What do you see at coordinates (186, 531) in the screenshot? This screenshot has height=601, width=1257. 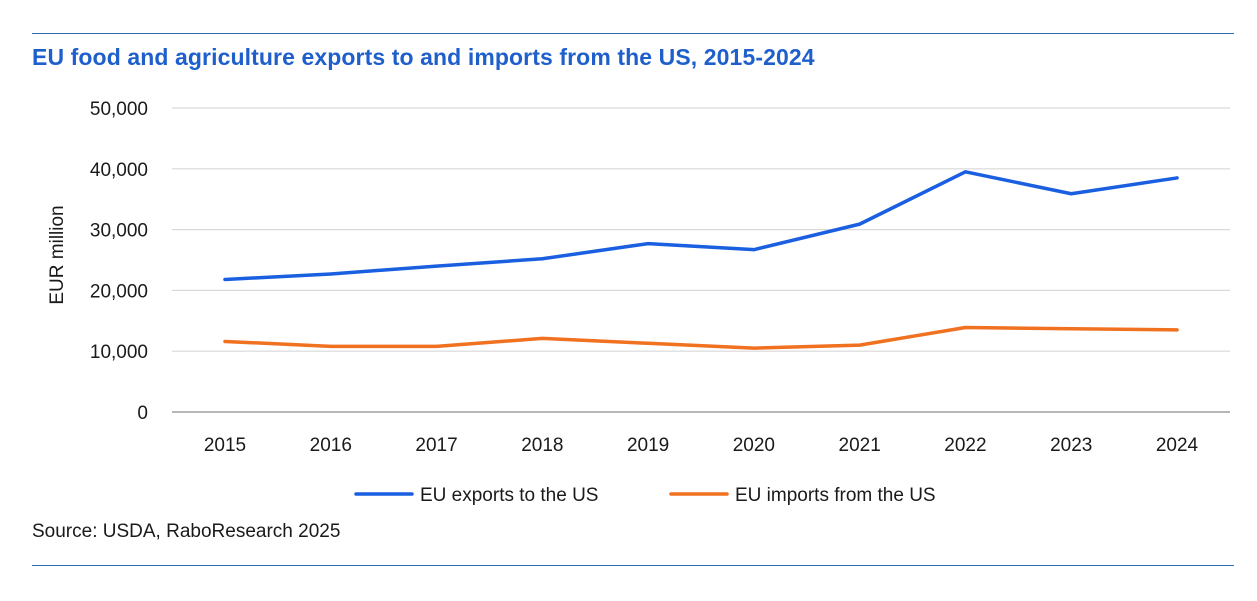 I see `source-note: Source: USDA, RaboResearch 2025` at bounding box center [186, 531].